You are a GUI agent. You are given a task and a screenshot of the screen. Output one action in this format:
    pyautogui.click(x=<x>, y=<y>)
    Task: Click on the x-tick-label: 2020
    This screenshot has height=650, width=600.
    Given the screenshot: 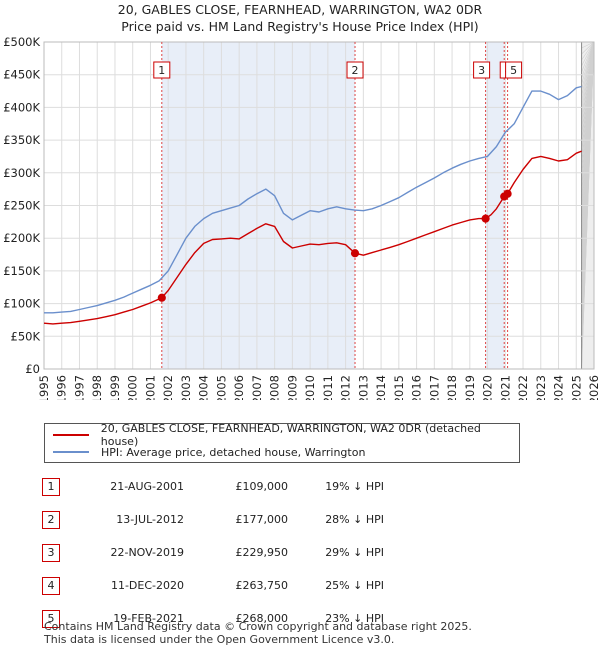 What is the action you would take?
    pyautogui.click(x=488, y=387)
    